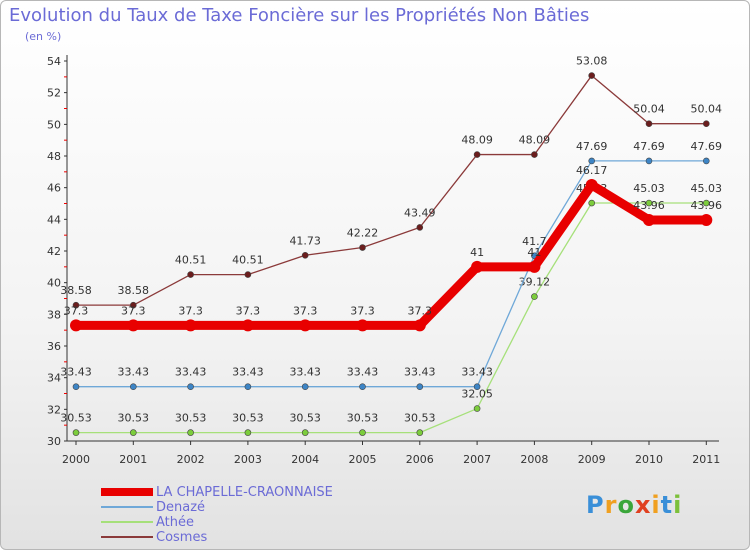 The width and height of the screenshot is (750, 550). I want to click on data-label: 47.69, so click(707, 146).